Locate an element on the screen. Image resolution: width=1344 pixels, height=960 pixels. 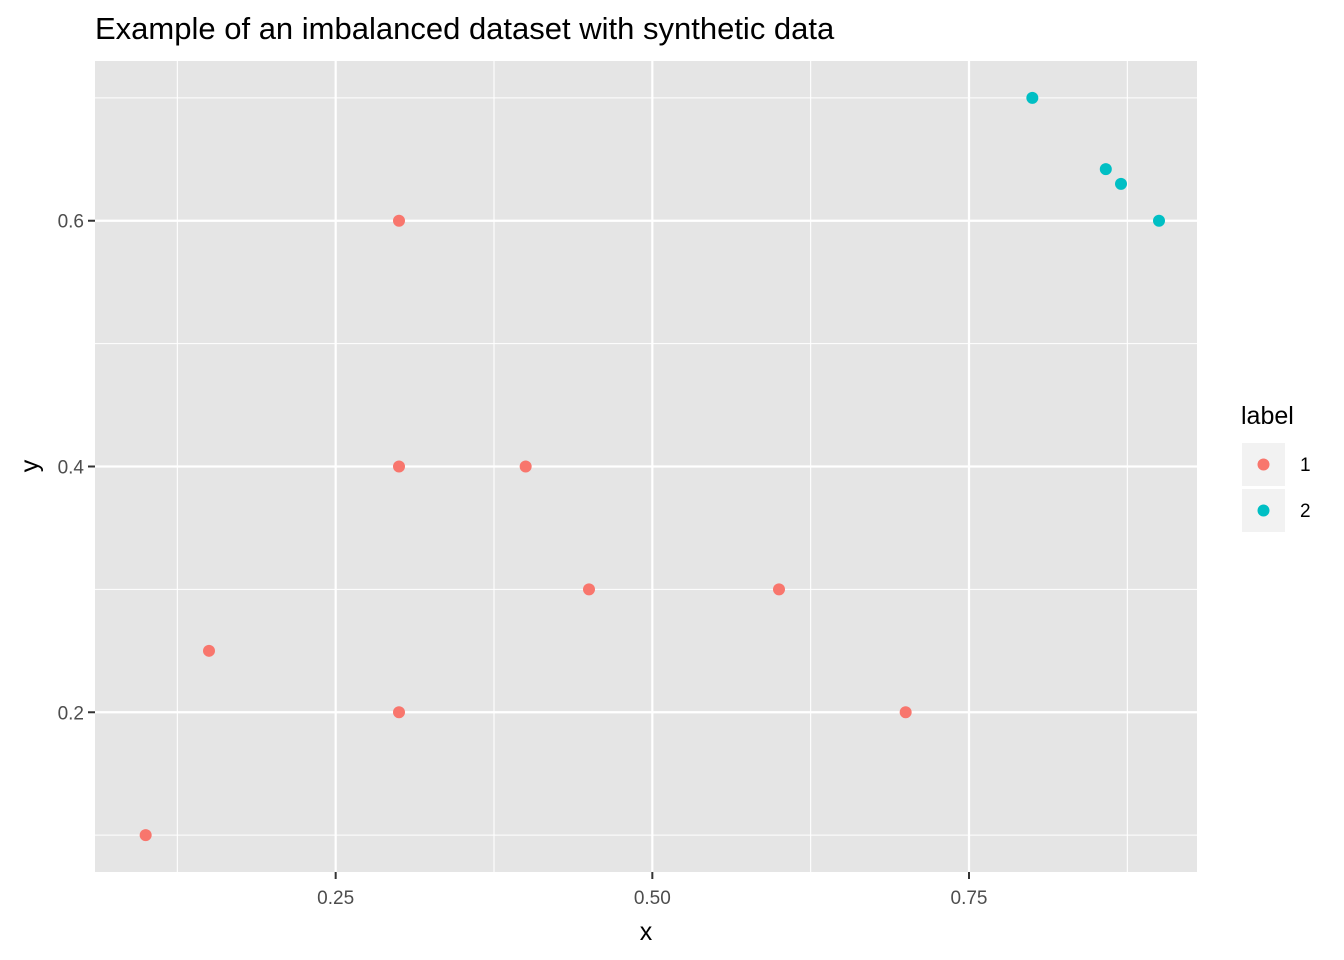
y-tick-label: 0.2 is located at coordinates (71, 713).